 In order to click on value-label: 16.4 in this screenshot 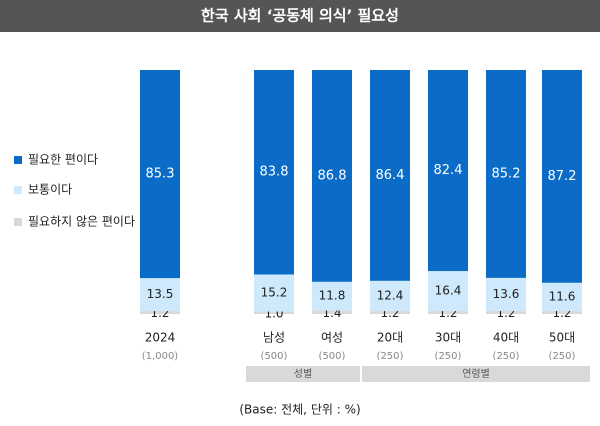, I will do `click(448, 291)`.